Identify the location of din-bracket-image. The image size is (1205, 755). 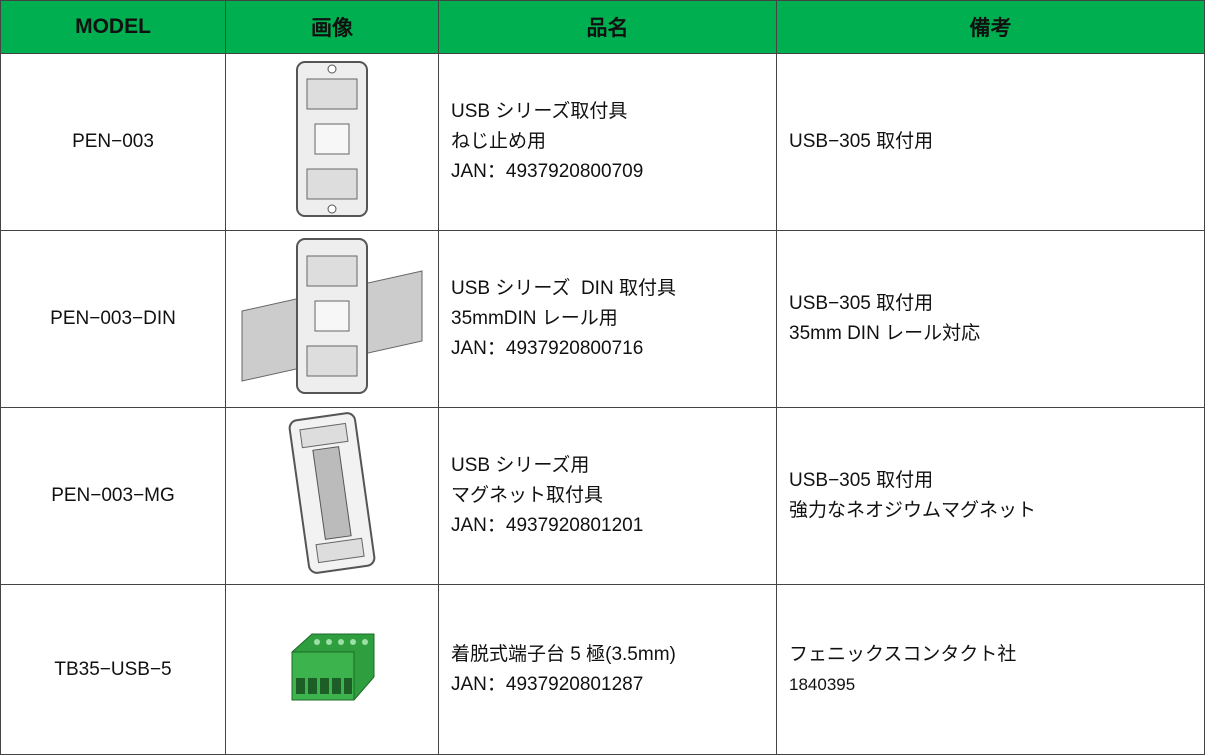
(332, 316).